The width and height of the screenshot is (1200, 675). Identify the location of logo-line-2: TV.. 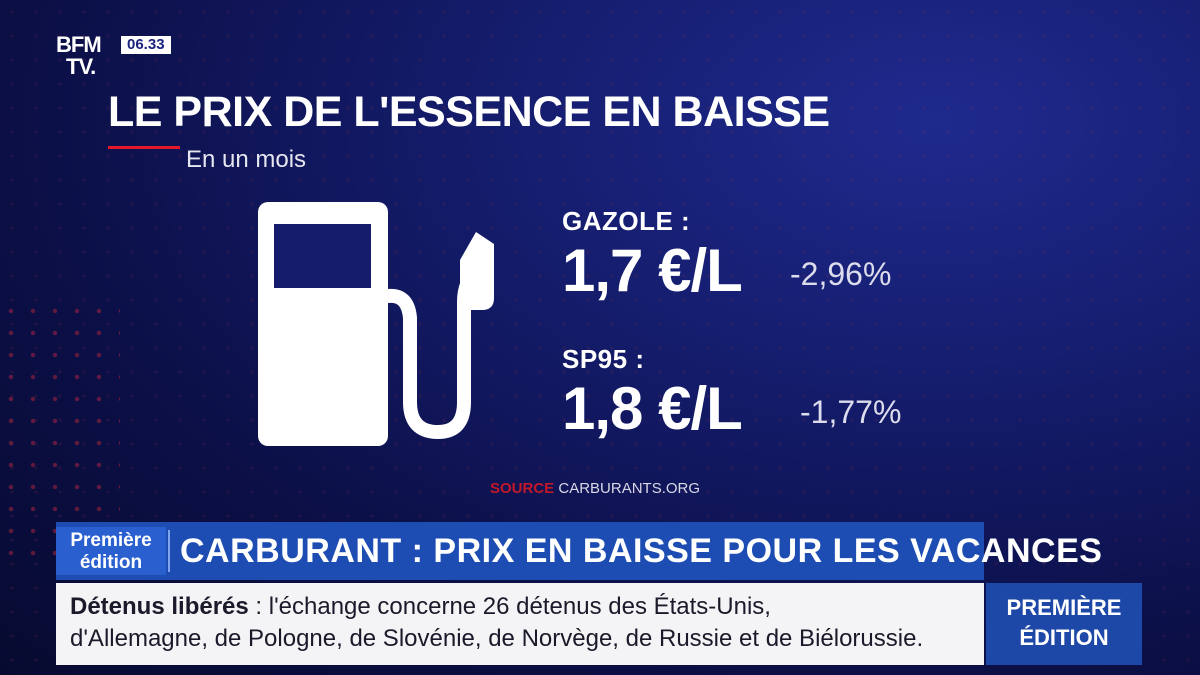
(81, 66).